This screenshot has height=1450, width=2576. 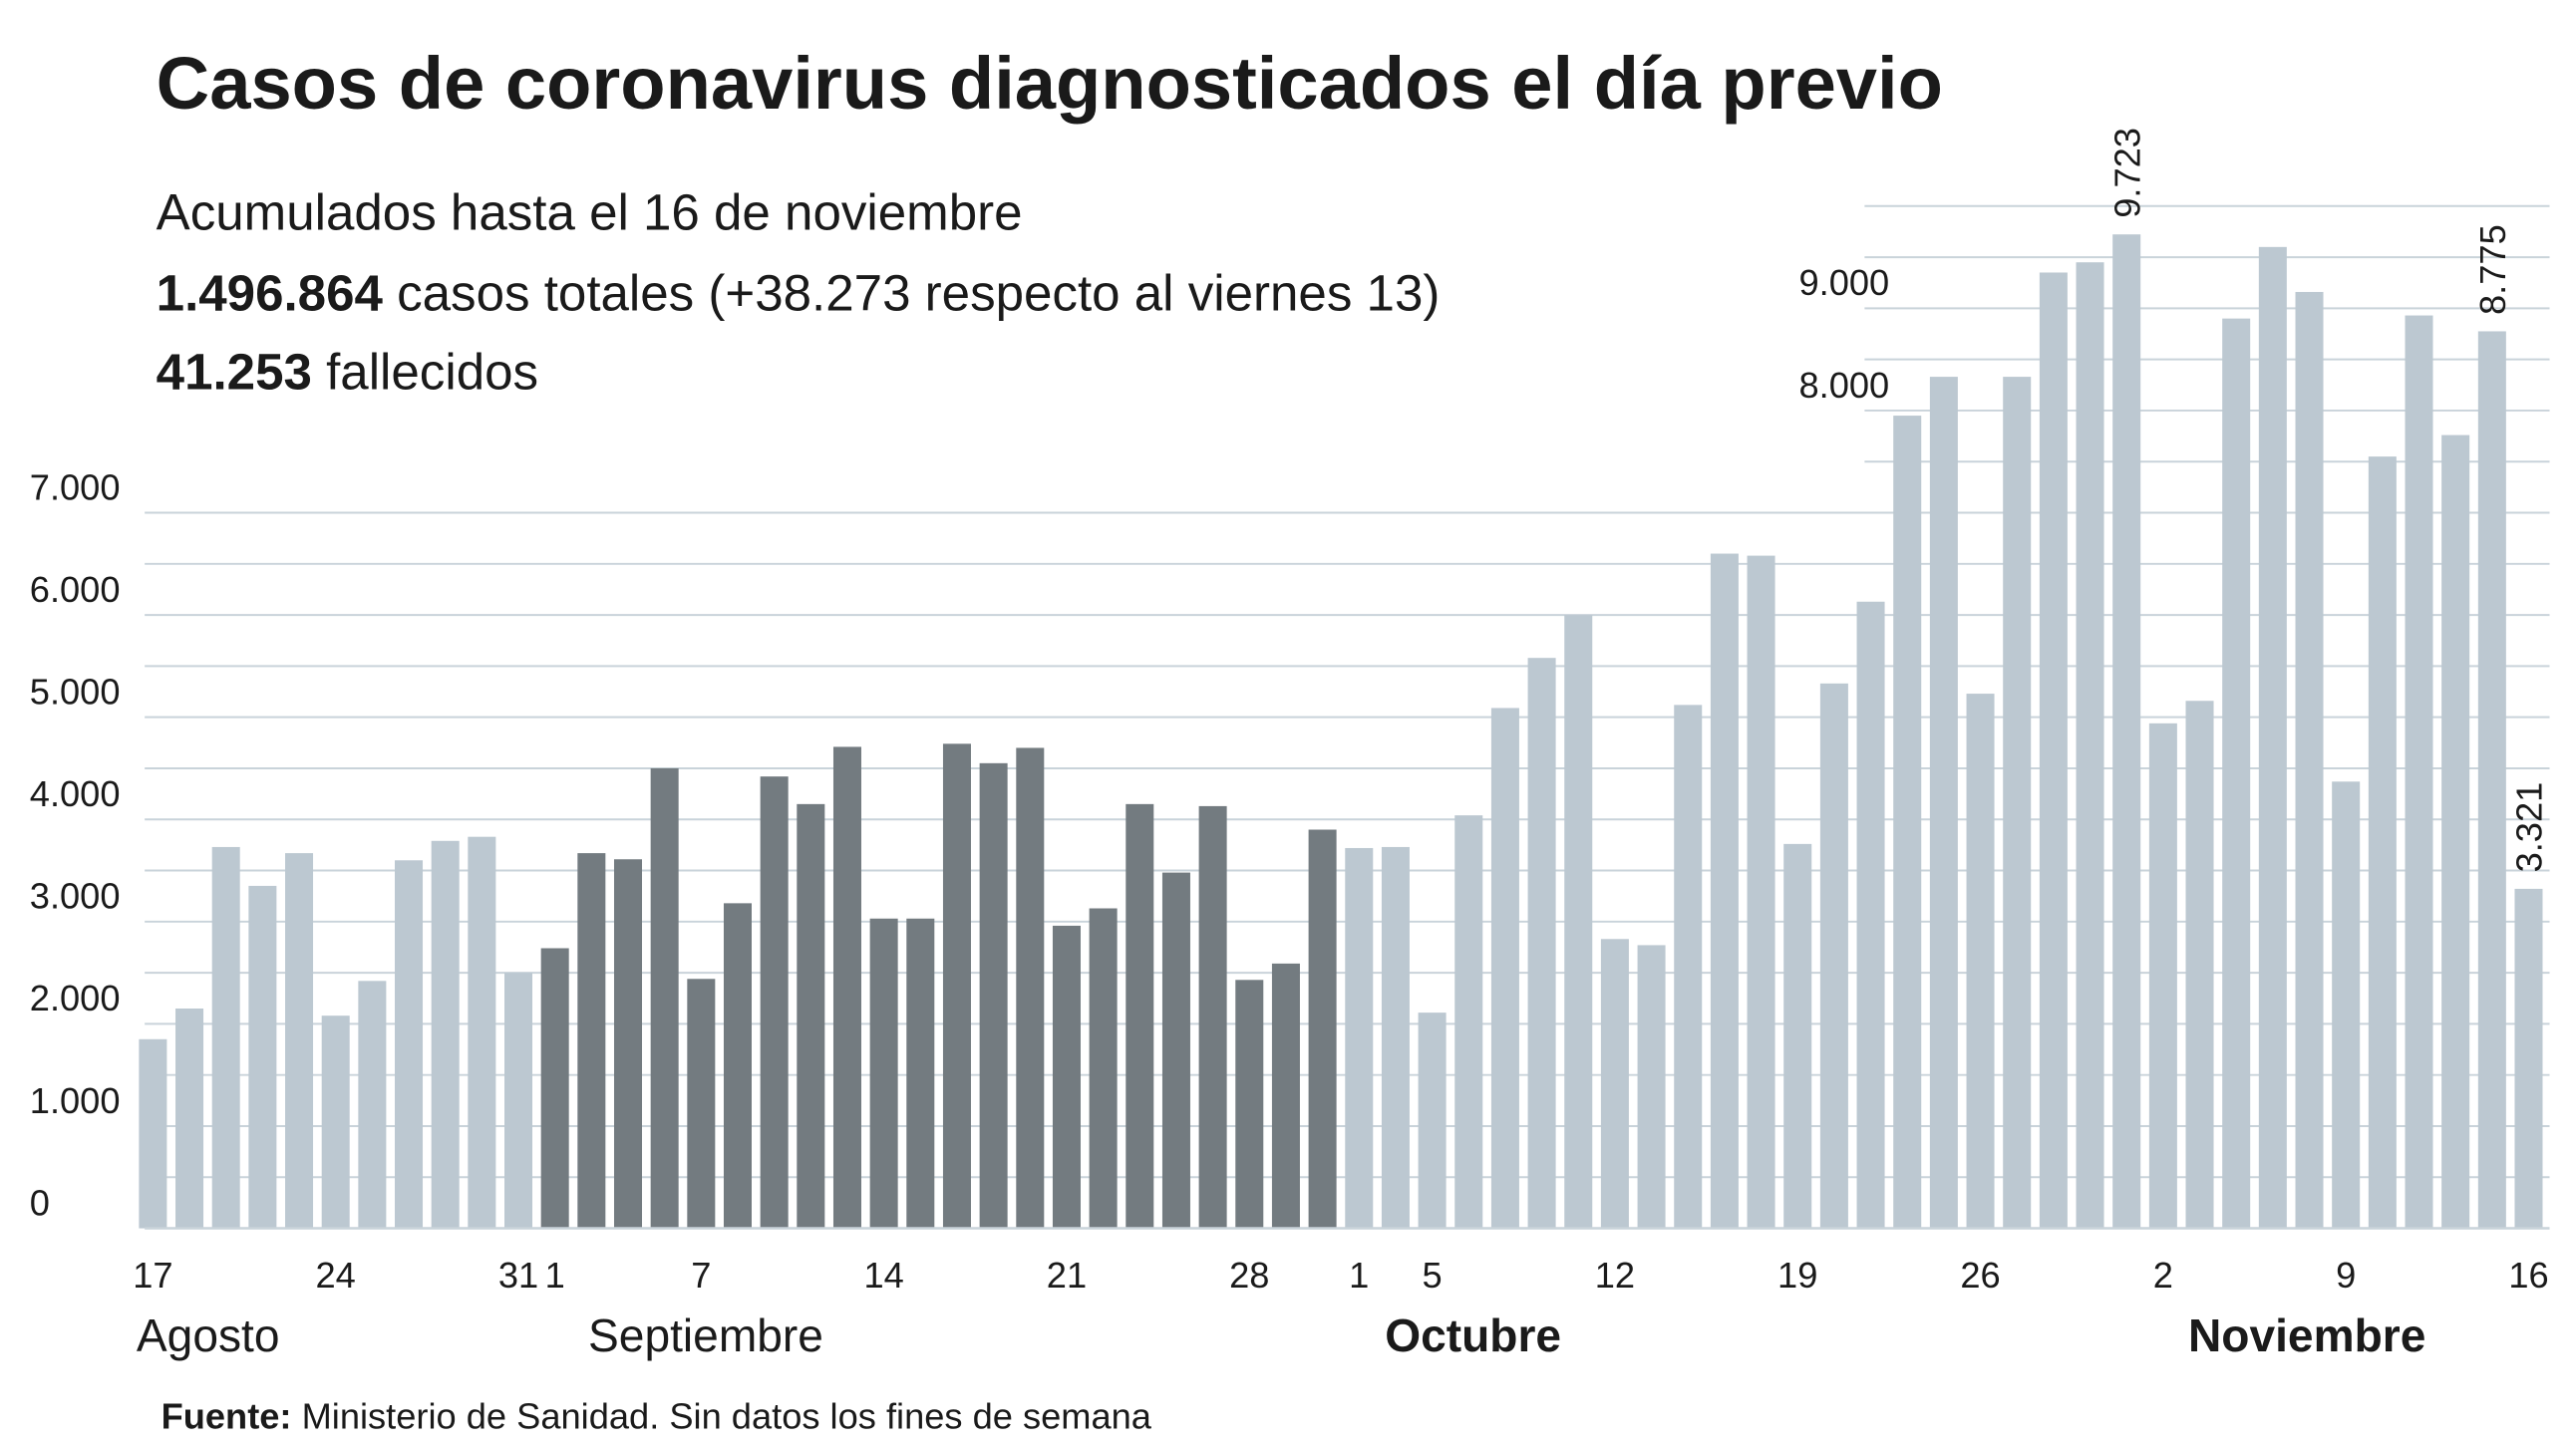 I want to click on x-tick-label: 26, so click(x=1980, y=1275).